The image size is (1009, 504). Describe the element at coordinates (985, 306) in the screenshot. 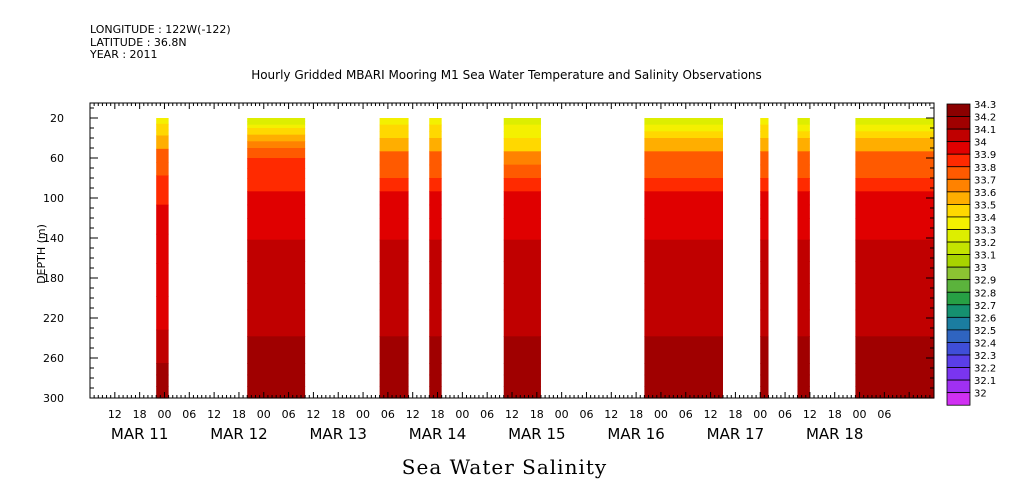

I see `colorbar-label: 32.7` at that location.